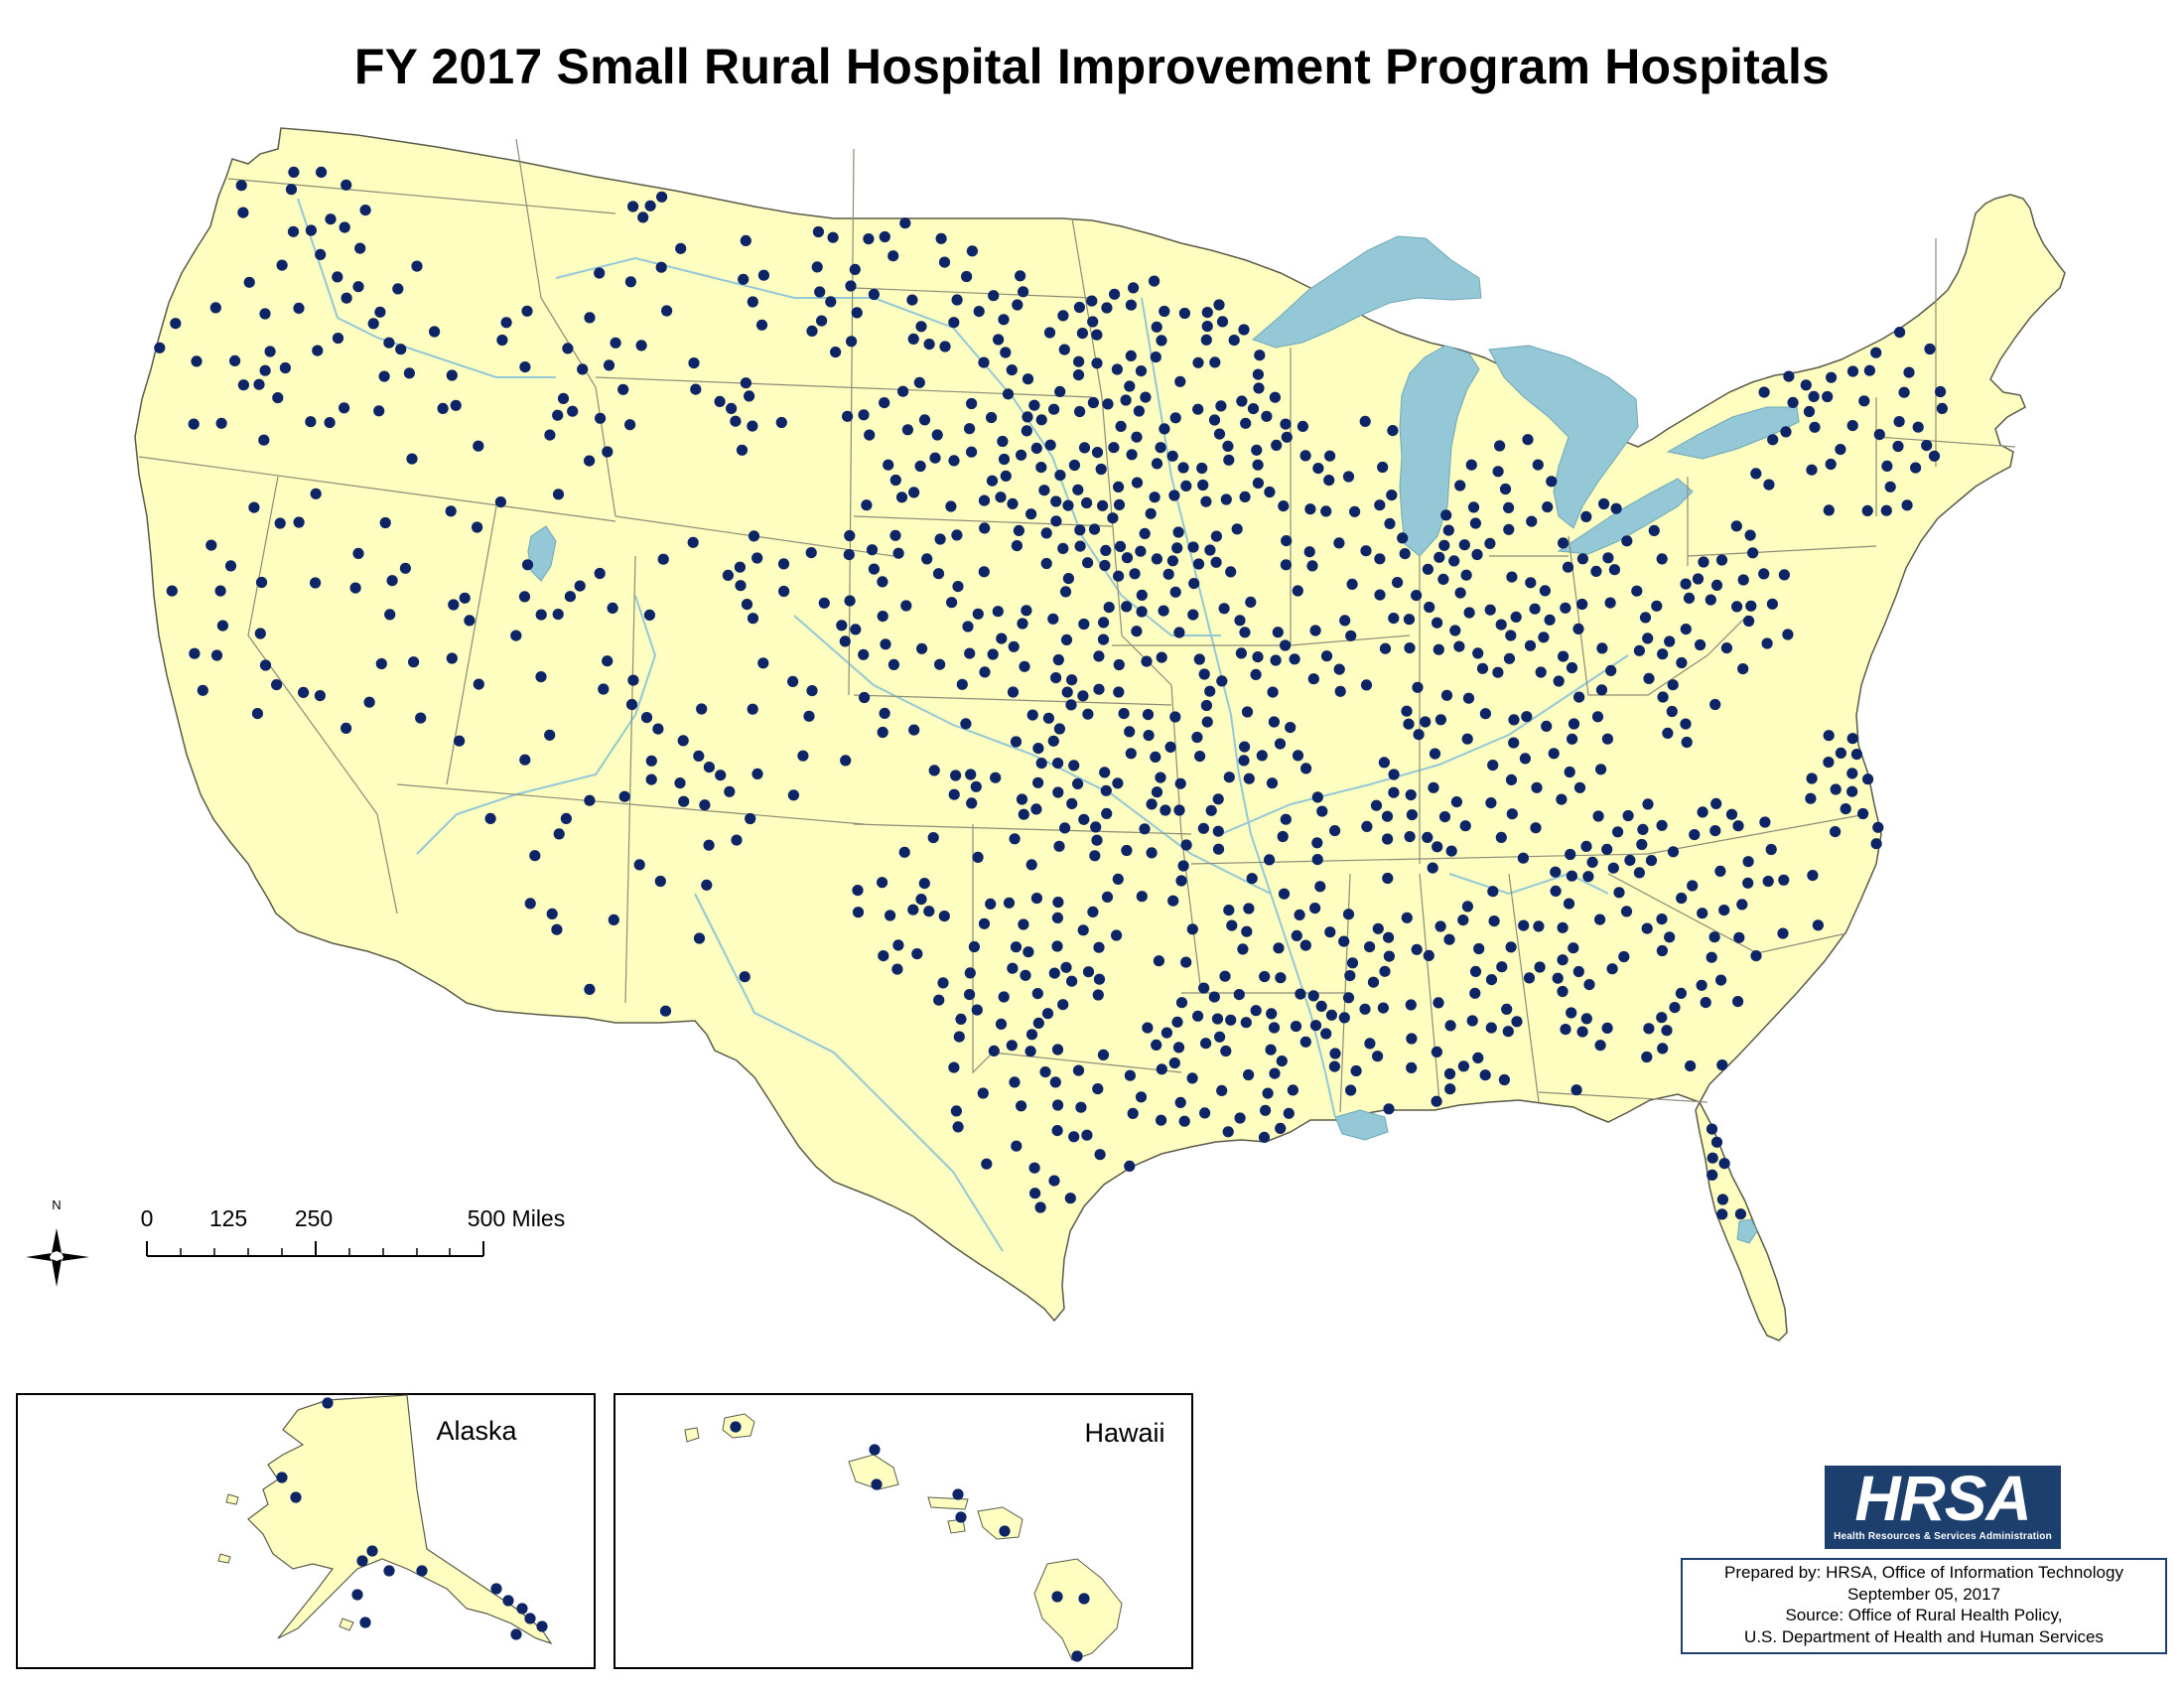 The height and width of the screenshot is (1688, 2184). What do you see at coordinates (322, 695) in the screenshot?
I see `state-boundary-line` at bounding box center [322, 695].